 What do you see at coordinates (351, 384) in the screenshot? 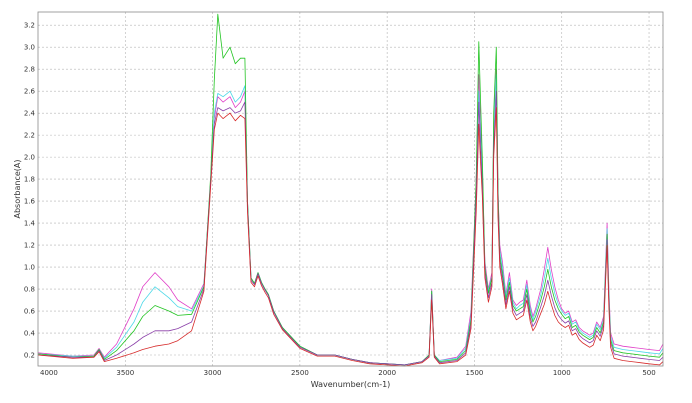
I see `x-axis-title: Wavenumber(cm-1)` at bounding box center [351, 384].